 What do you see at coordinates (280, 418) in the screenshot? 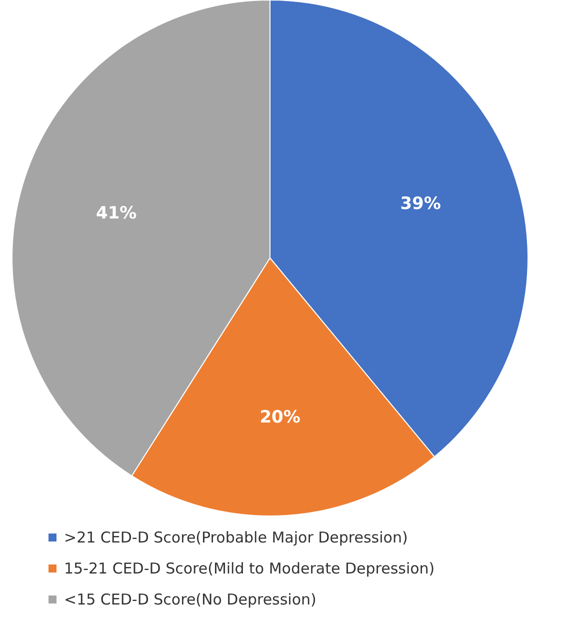
I see `data-label: 20%` at bounding box center [280, 418].